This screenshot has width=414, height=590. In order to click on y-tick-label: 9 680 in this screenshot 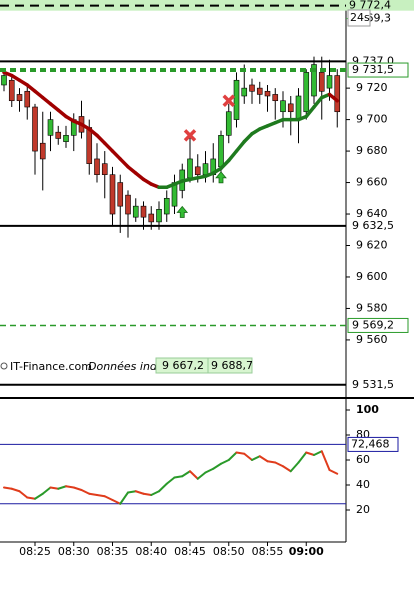, I will do `click(372, 150)`.